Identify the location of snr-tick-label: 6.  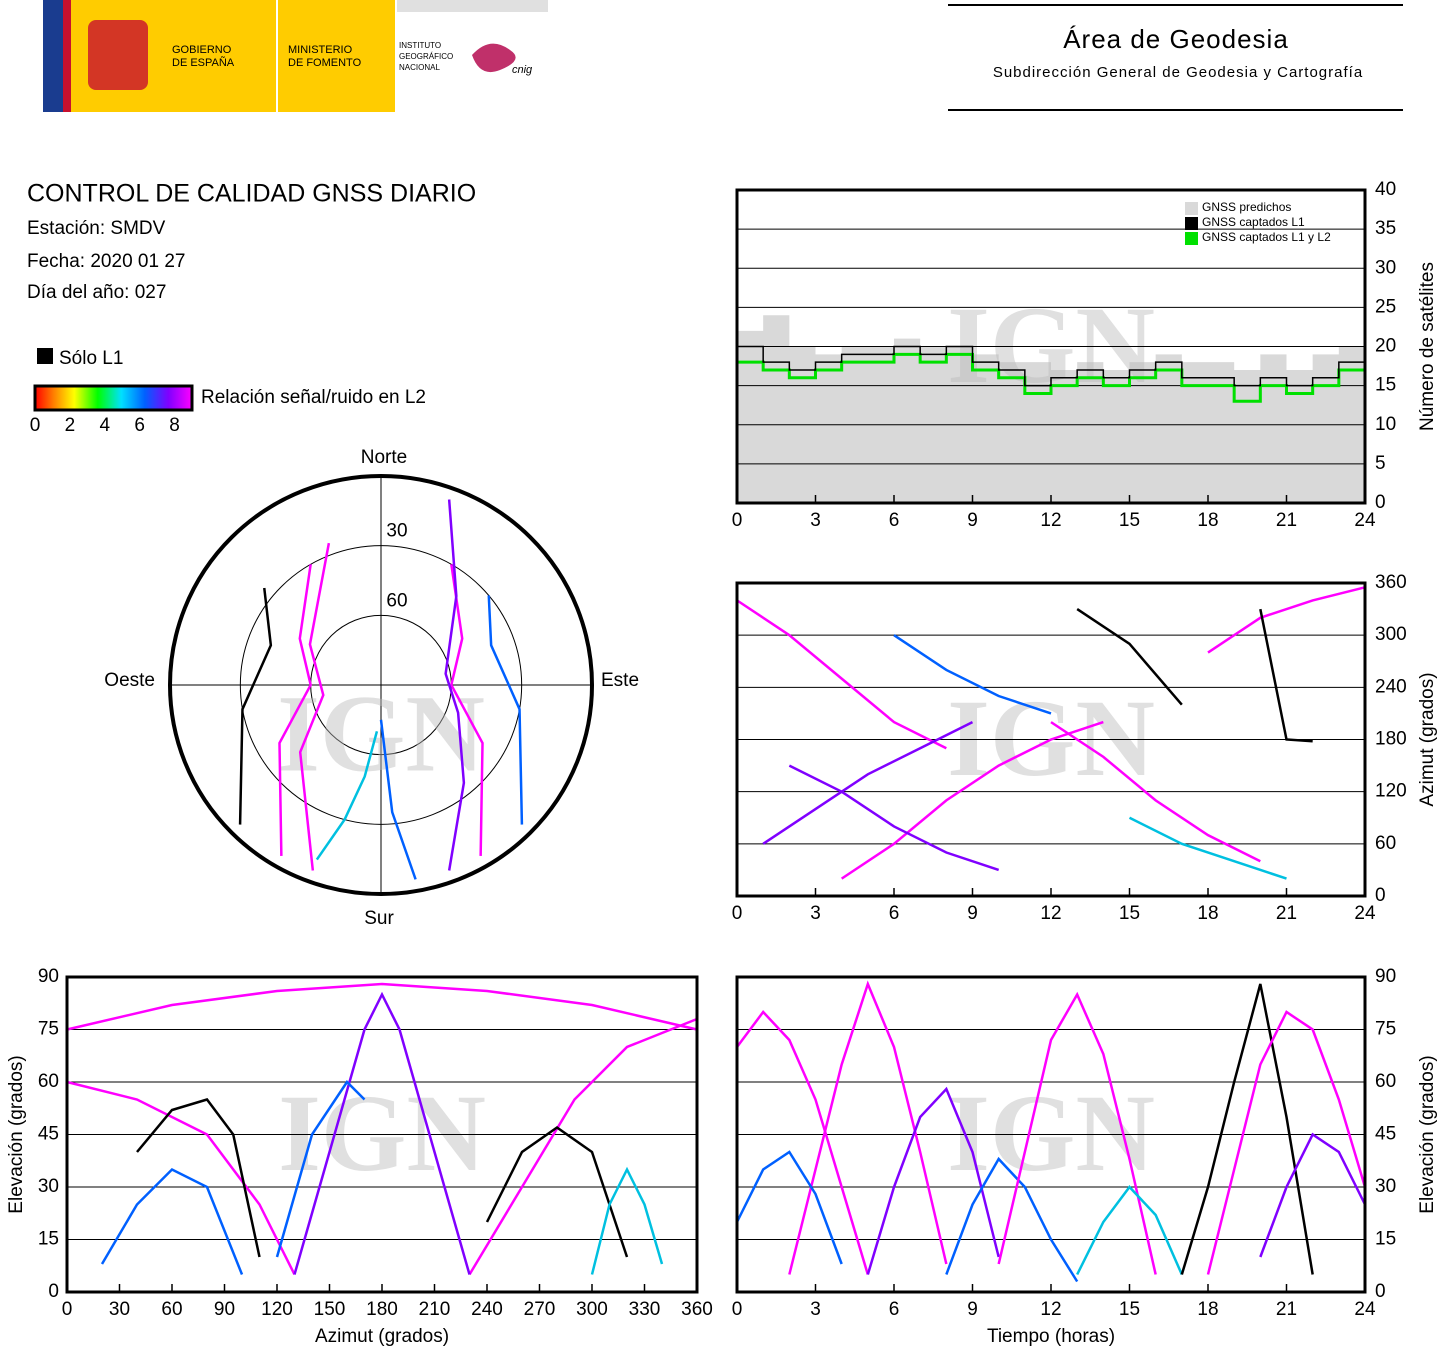
(139, 425).